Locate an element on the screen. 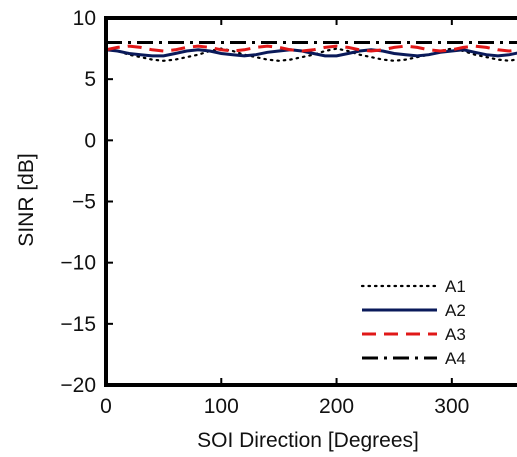 The width and height of the screenshot is (517, 457). series-line-a1 is located at coordinates (311, 54).